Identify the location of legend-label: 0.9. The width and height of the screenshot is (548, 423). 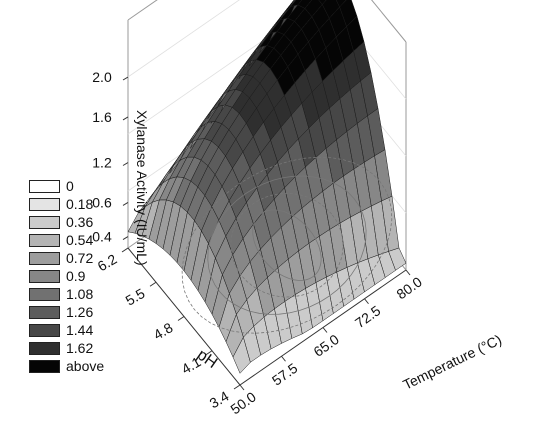
(76, 276).